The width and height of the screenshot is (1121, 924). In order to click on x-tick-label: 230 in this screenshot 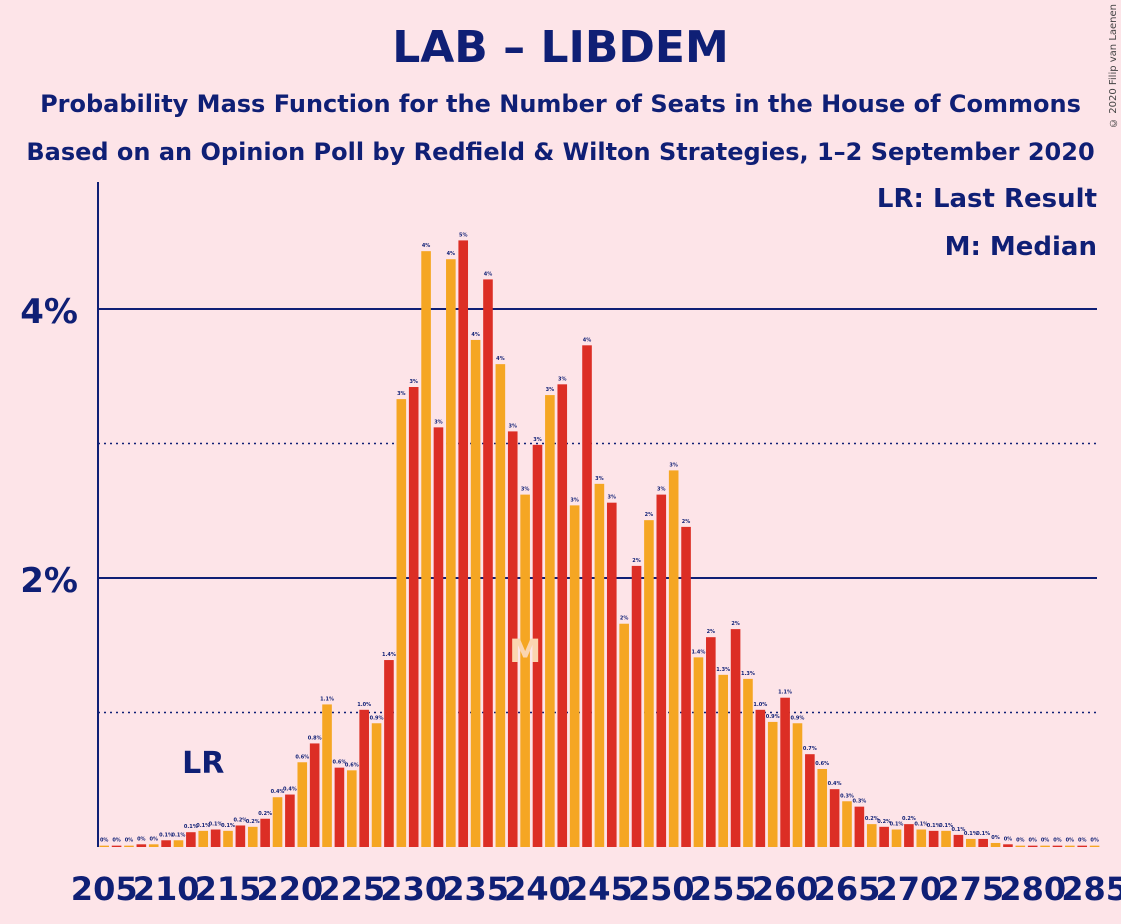, I will do `click(413, 889)`.